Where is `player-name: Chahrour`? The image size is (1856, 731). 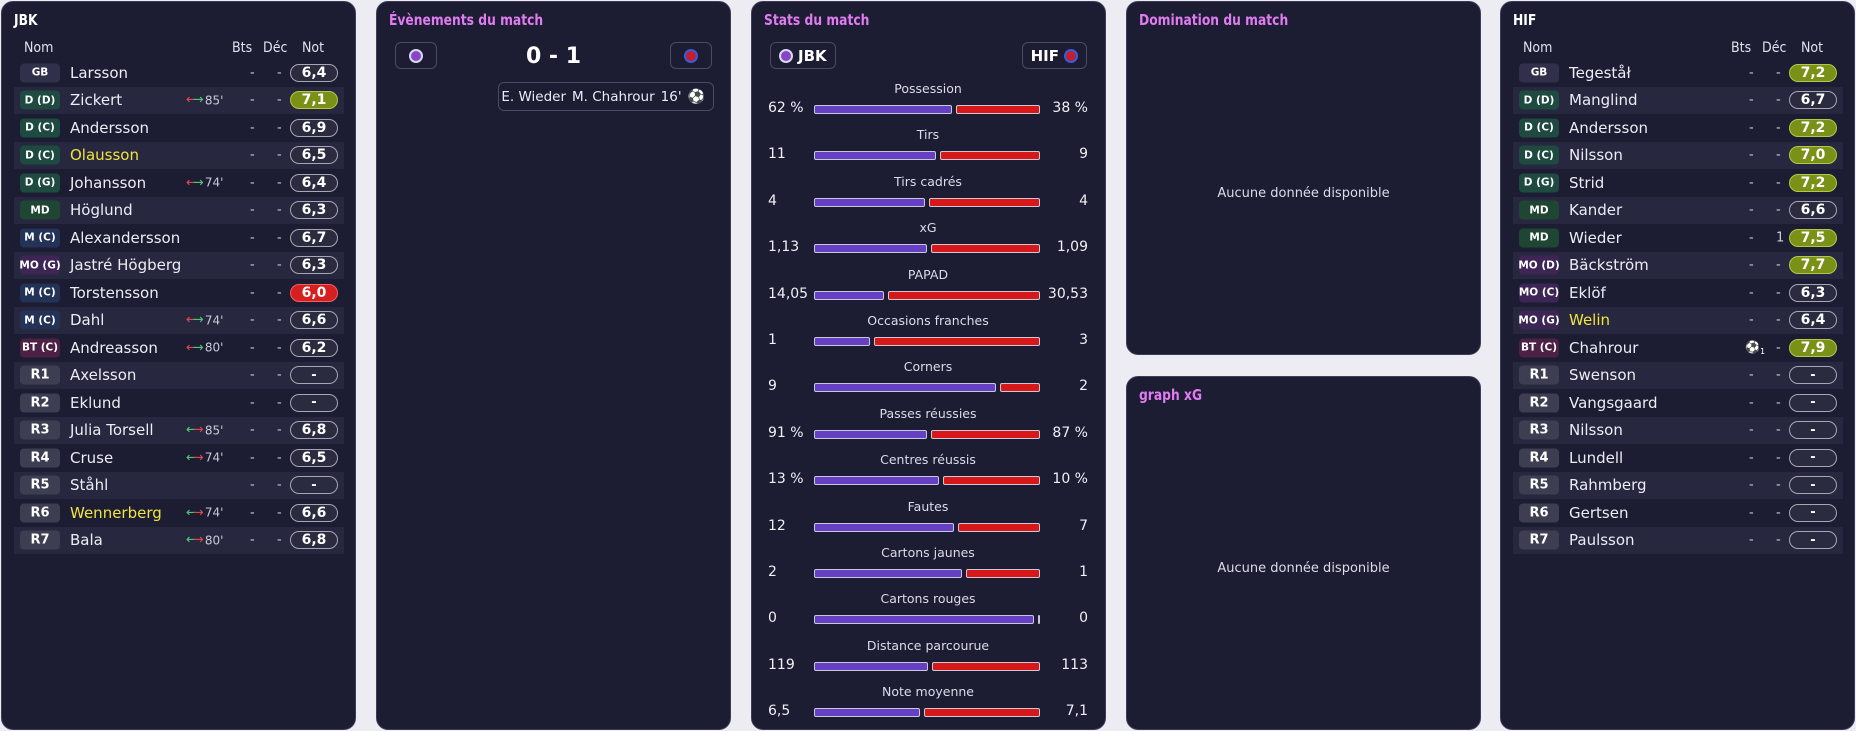
player-name: Chahrour is located at coordinates (1604, 347).